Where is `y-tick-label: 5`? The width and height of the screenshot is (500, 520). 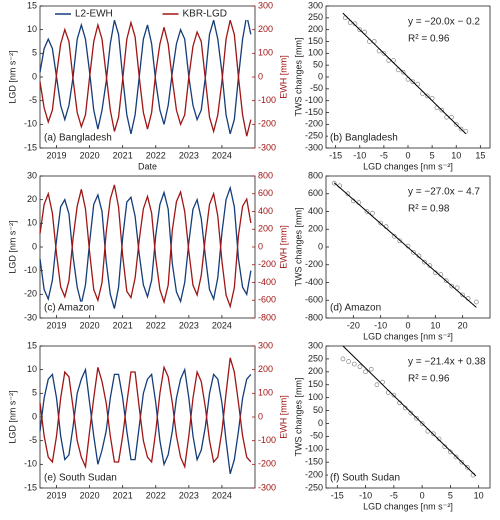
y-tick-label: 5 is located at coordinates (34, 53).